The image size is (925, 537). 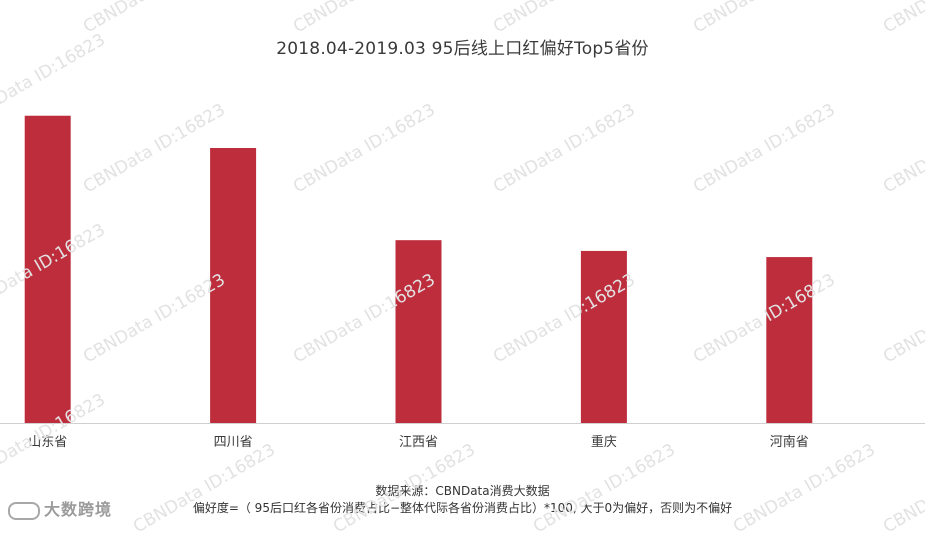 I want to click on data-source-note: 数据来源：CBNData消费大数据, so click(x=462, y=491).